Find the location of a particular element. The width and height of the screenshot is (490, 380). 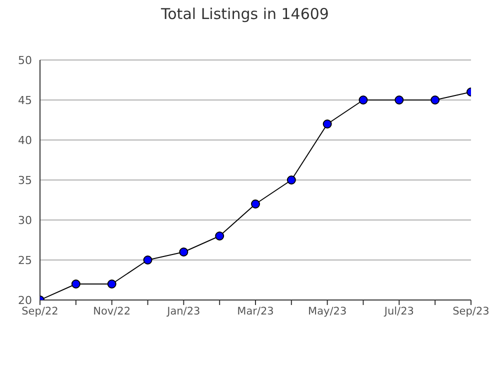

x-tick-label: Sep/23 is located at coordinates (471, 311).